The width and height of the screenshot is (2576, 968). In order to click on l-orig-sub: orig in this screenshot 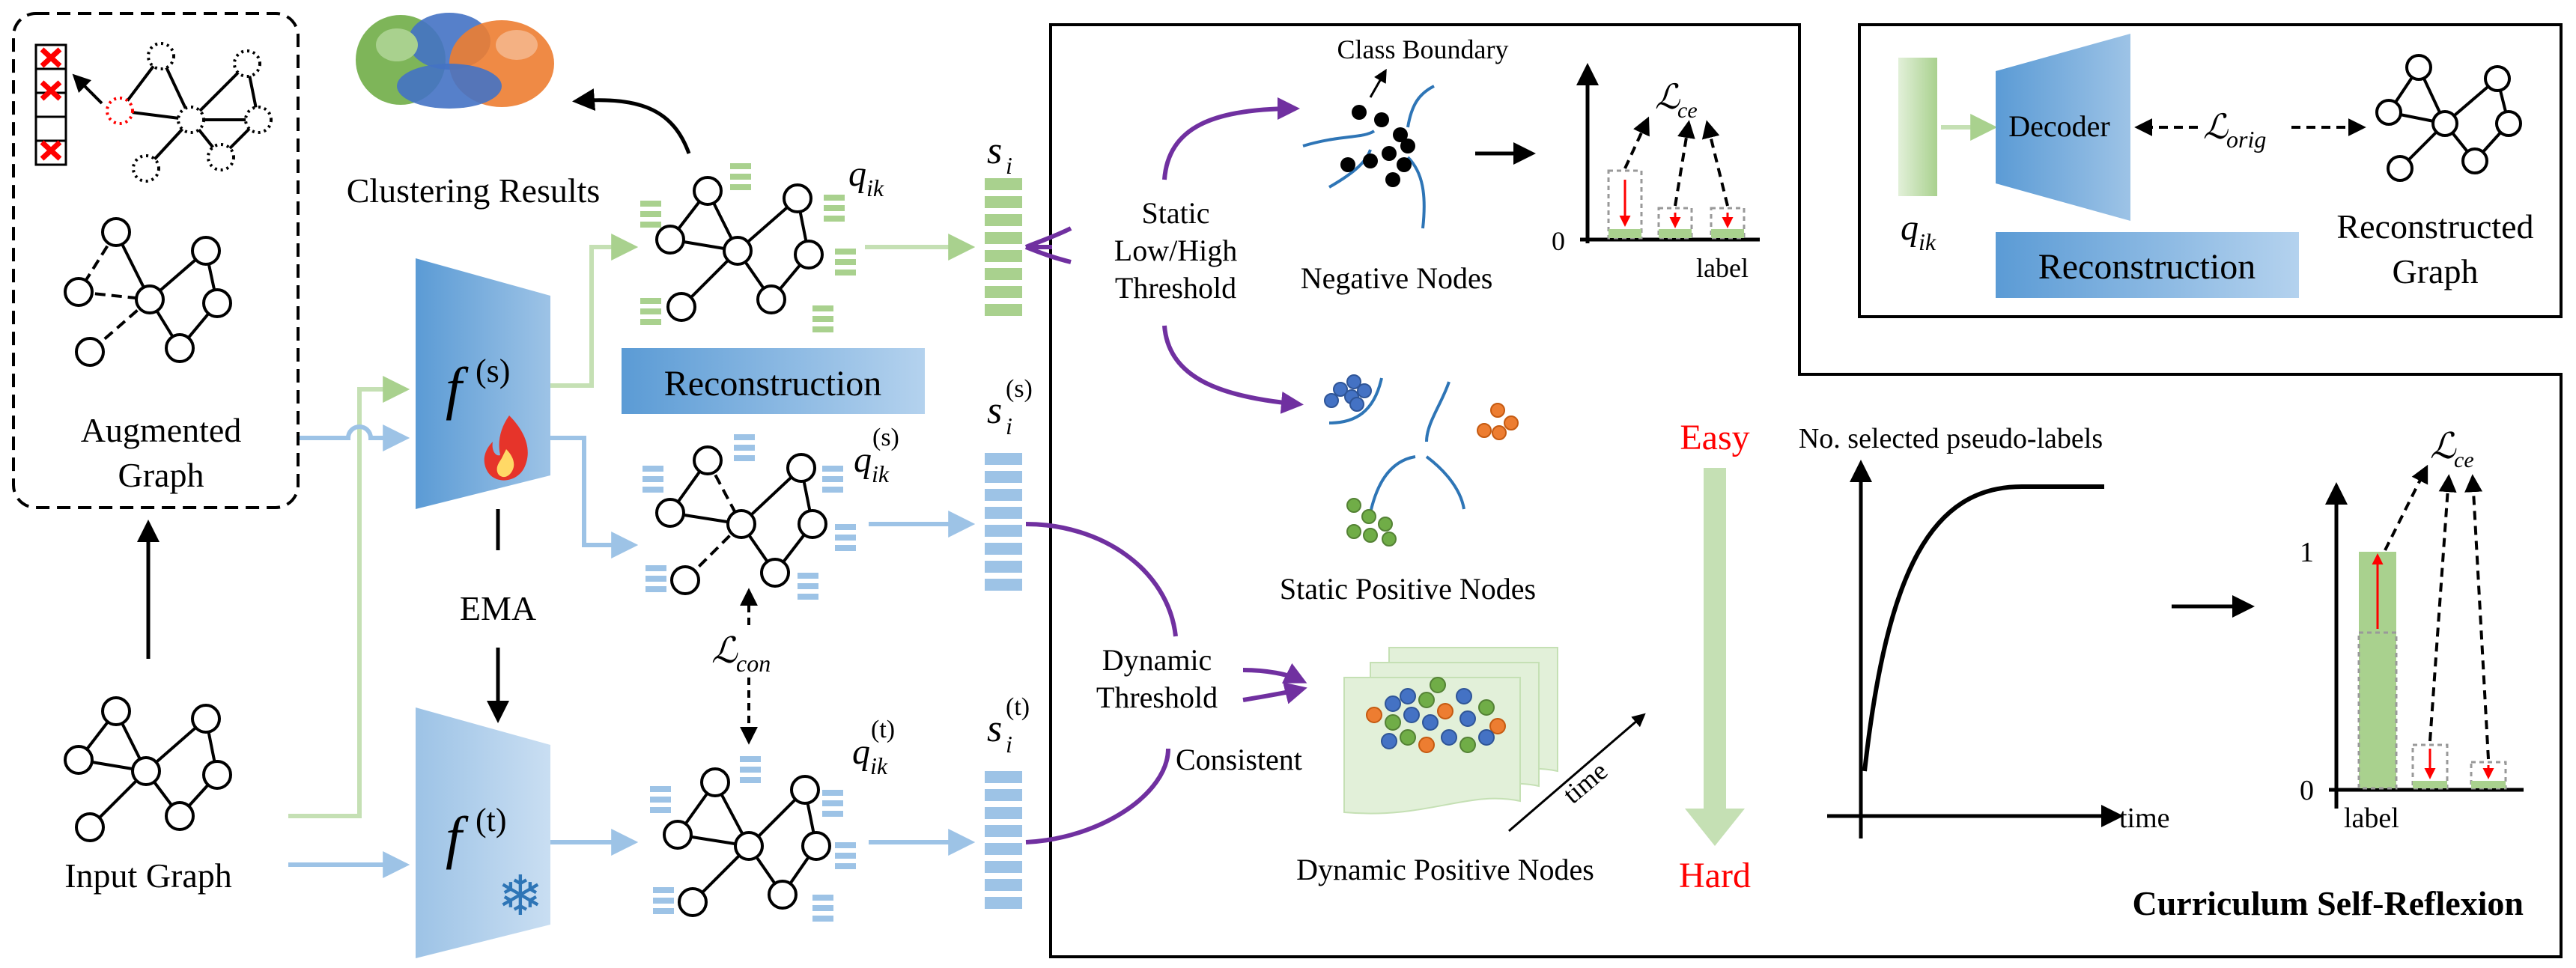, I will do `click(2246, 139)`.